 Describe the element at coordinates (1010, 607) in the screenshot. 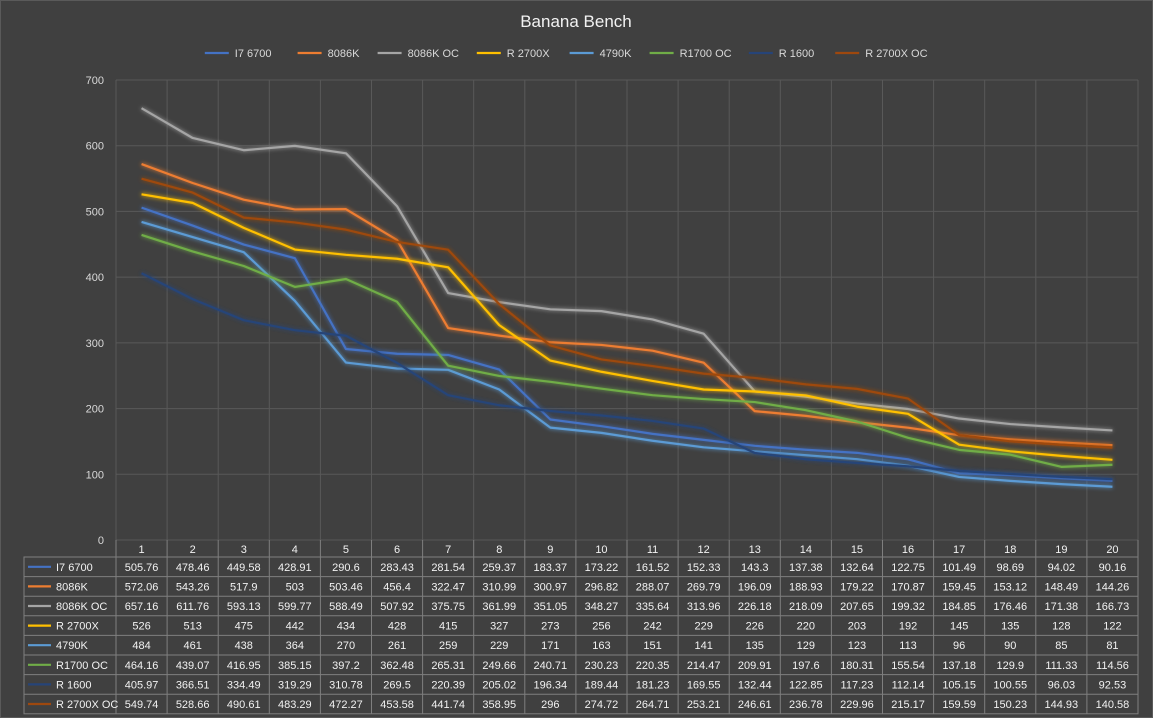

I see `table-cell: 176.46` at that location.